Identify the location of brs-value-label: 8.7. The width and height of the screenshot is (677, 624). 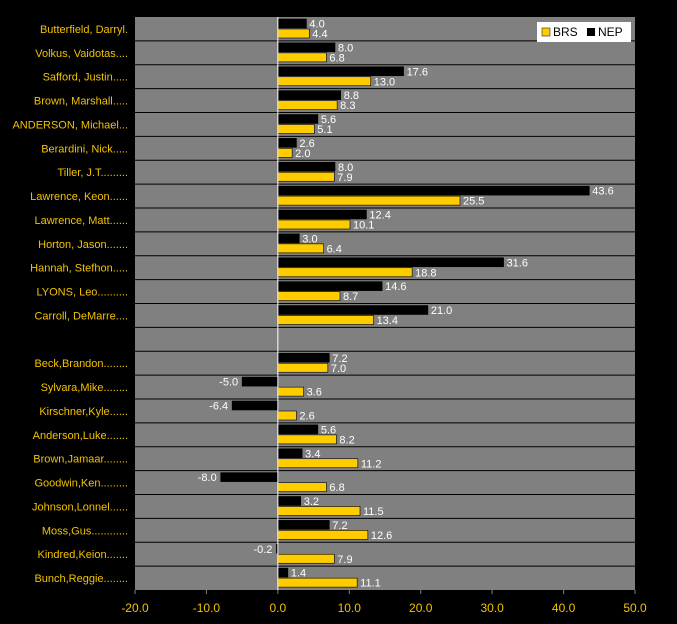
(350, 297).